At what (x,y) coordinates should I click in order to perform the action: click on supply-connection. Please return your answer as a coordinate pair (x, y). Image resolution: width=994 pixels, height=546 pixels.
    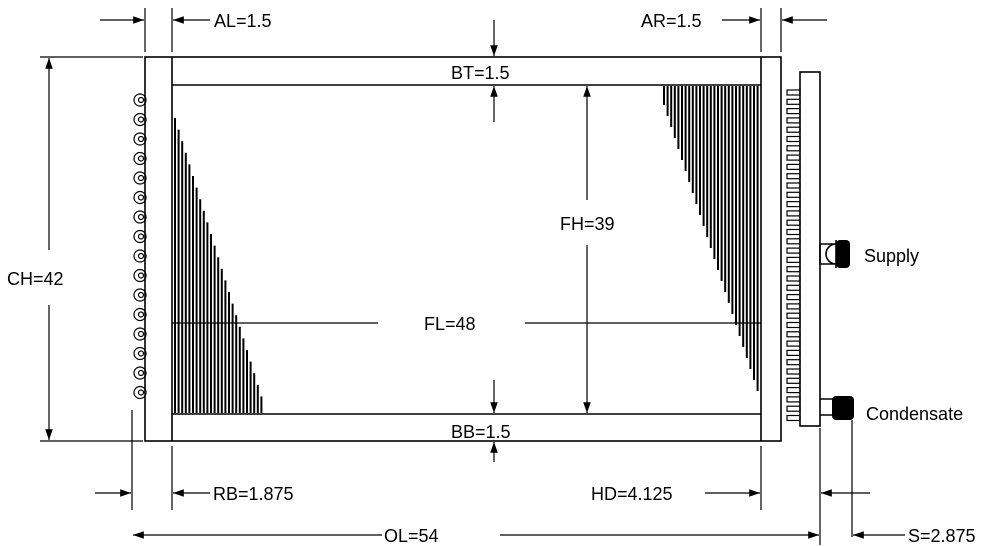
    Looking at the image, I should click on (834, 254).